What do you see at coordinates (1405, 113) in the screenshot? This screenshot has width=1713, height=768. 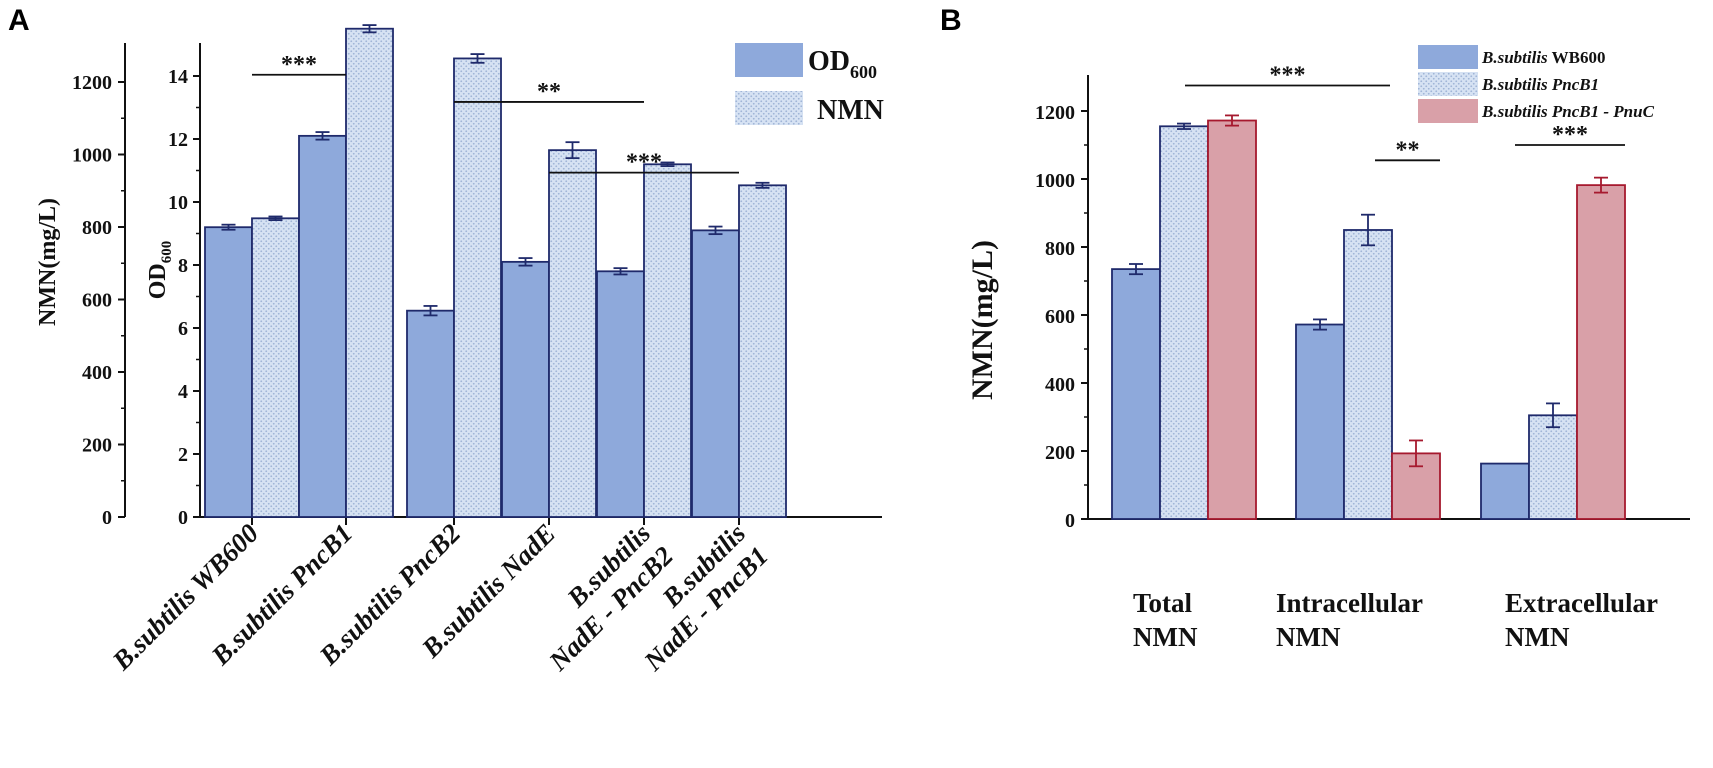 I see `panel-b-significance: ********` at bounding box center [1405, 113].